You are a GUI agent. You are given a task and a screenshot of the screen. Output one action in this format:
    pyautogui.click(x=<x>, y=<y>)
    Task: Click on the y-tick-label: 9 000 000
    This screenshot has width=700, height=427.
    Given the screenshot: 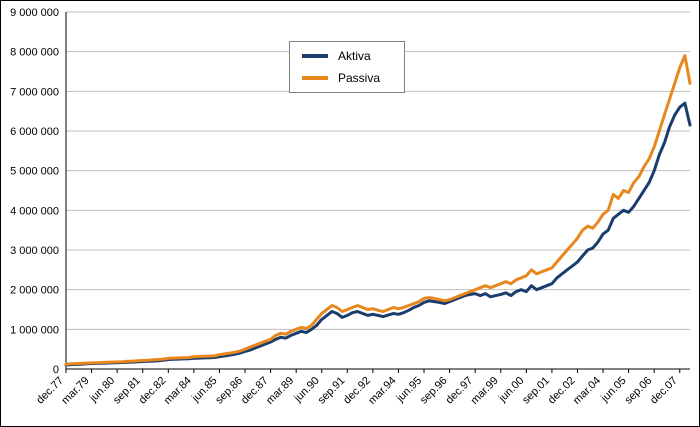 What is the action you would take?
    pyautogui.click(x=34, y=13)
    